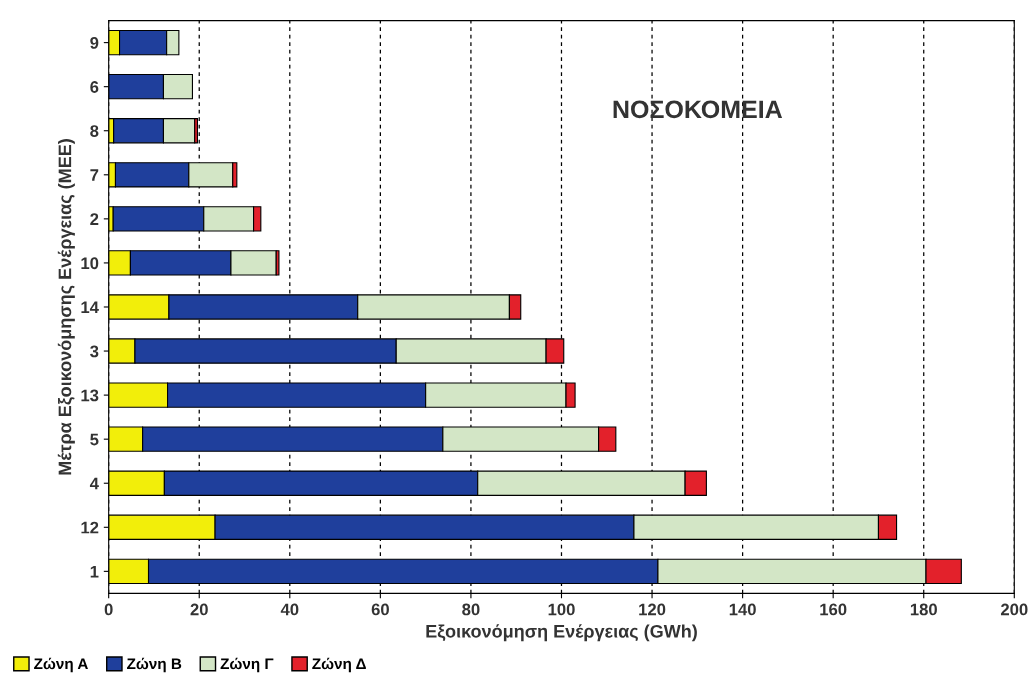 The width and height of the screenshot is (1035, 686). I want to click on y-tick-label: 14, so click(90, 307).